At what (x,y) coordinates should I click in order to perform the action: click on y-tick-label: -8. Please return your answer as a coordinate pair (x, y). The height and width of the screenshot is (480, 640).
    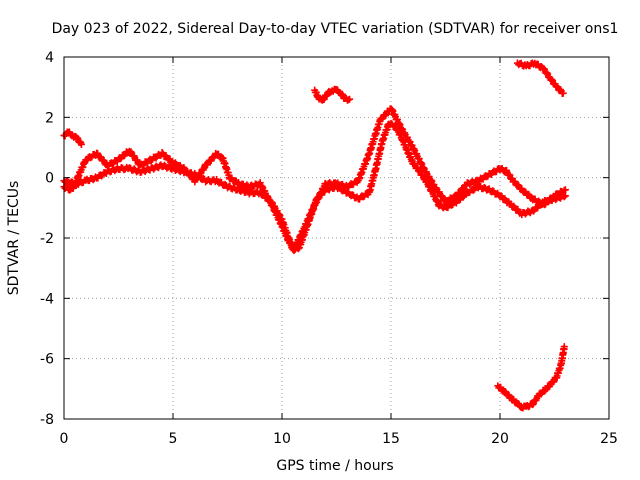
    Looking at the image, I should click on (47, 420).